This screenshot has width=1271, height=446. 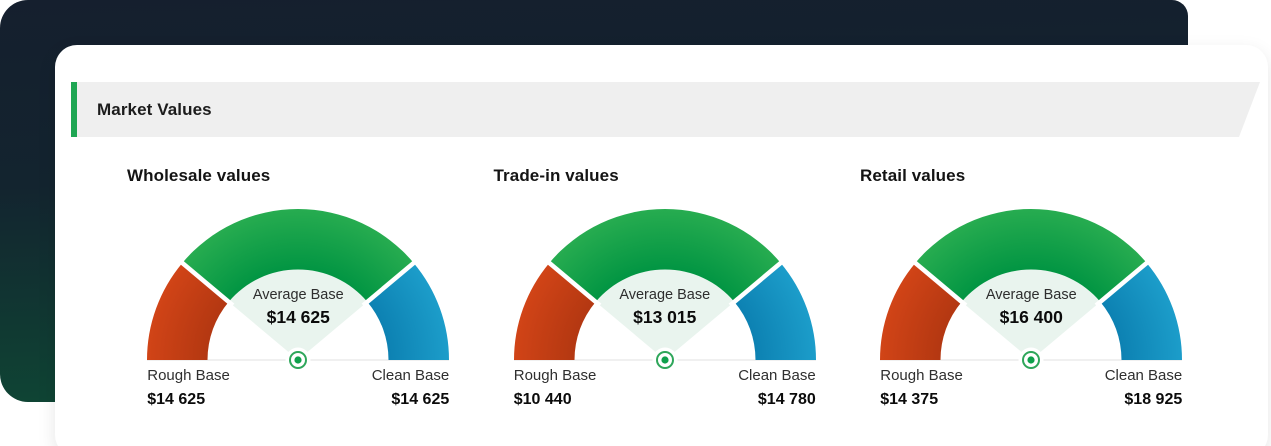 I want to click on rough-base-value: $14 625, so click(x=176, y=399).